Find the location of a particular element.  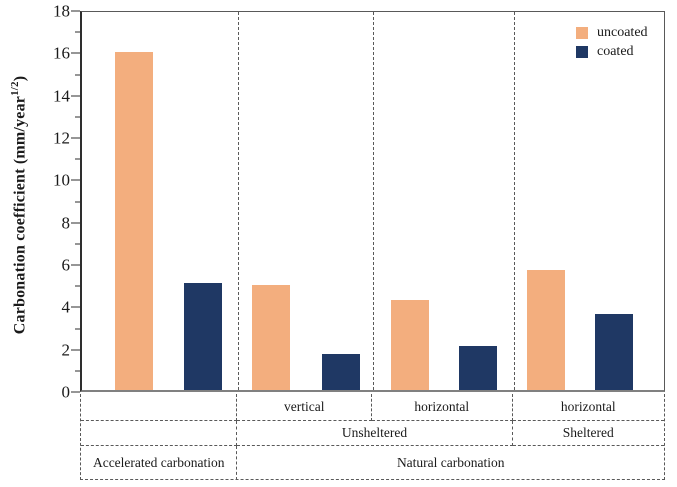

y-axis-tick-label: 6 is located at coordinates (66, 265).